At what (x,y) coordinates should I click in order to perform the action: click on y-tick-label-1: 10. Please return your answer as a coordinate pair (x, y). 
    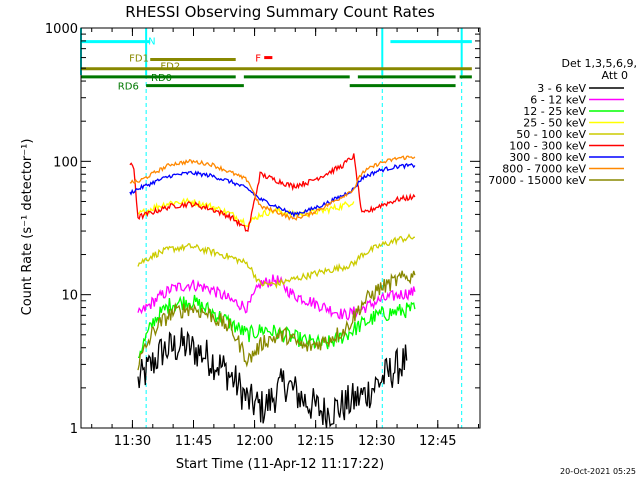
    Looking at the image, I should click on (69, 296).